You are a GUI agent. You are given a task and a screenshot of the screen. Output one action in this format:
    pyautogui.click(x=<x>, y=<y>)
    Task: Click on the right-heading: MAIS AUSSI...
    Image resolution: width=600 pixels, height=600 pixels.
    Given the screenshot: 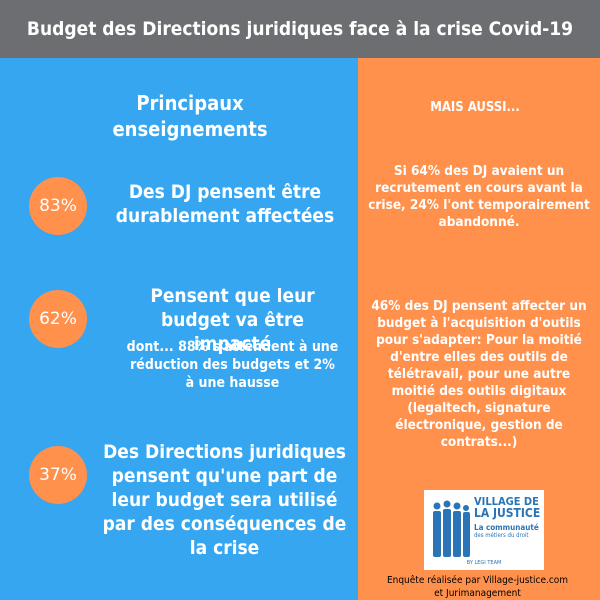 What is the action you would take?
    pyautogui.click(x=475, y=107)
    